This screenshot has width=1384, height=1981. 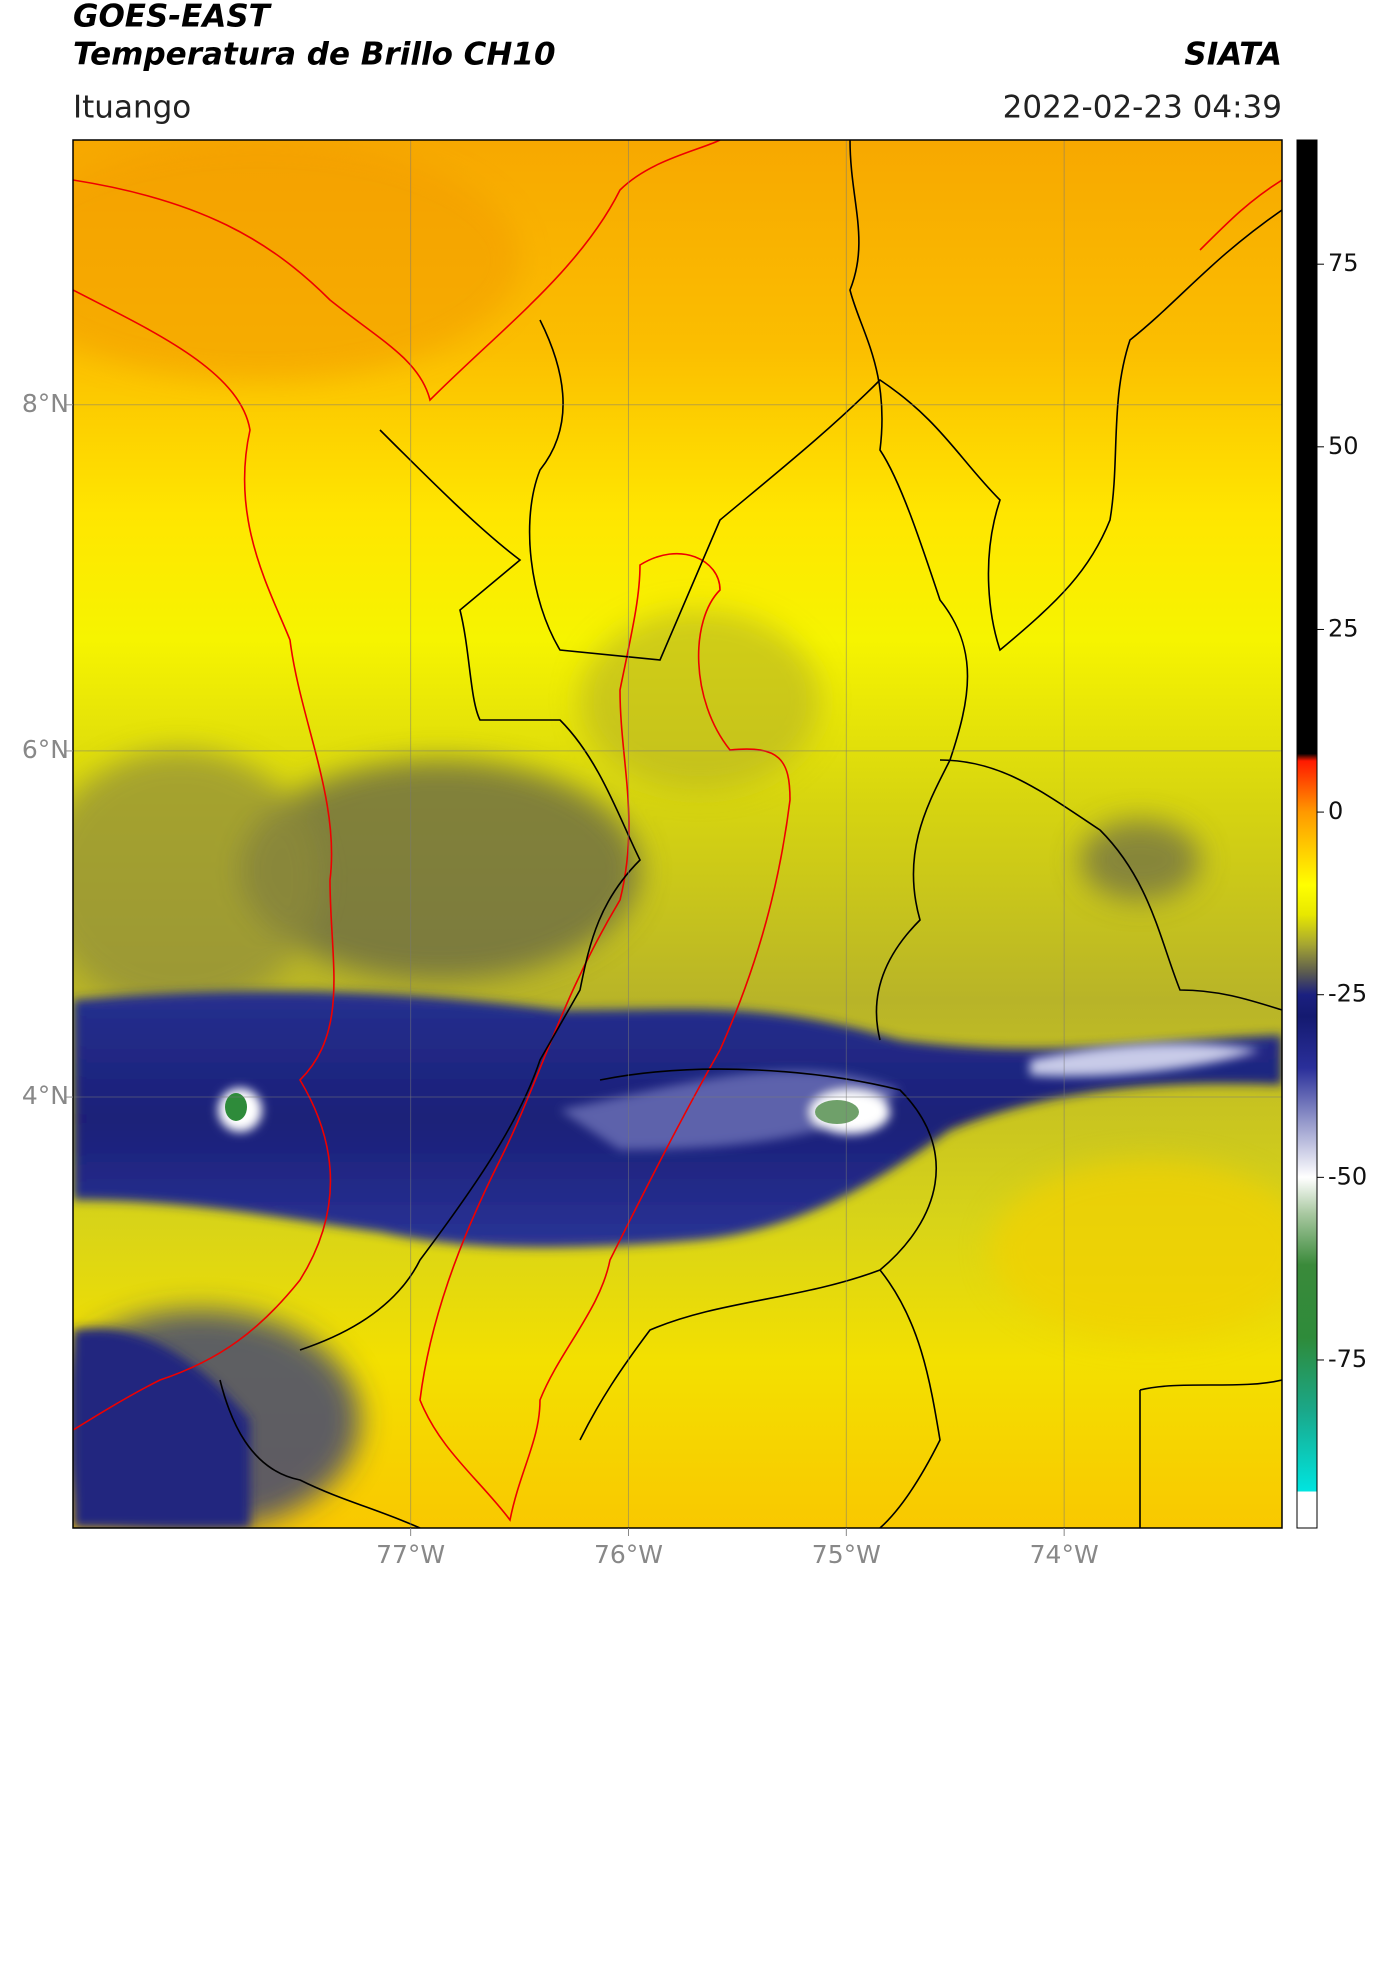 I want to click on x-tick-label: 77°W, so click(x=410, y=1554).